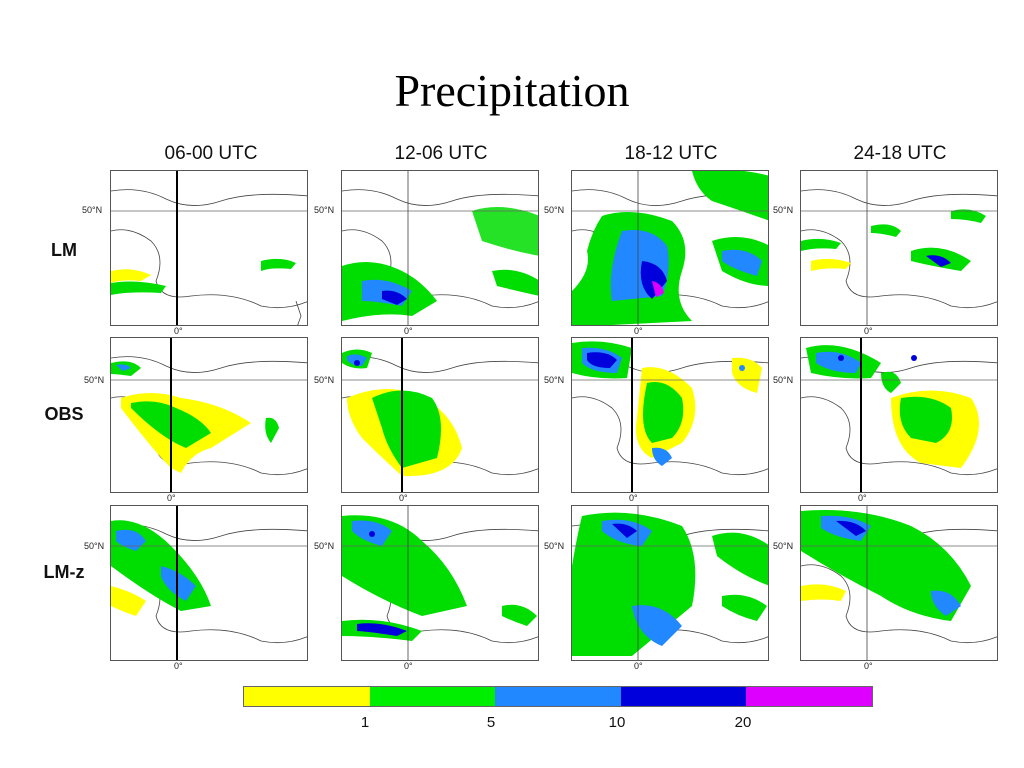 The height and width of the screenshot is (768, 1024). I want to click on row-header-lmz: LM-z, so click(64, 572).